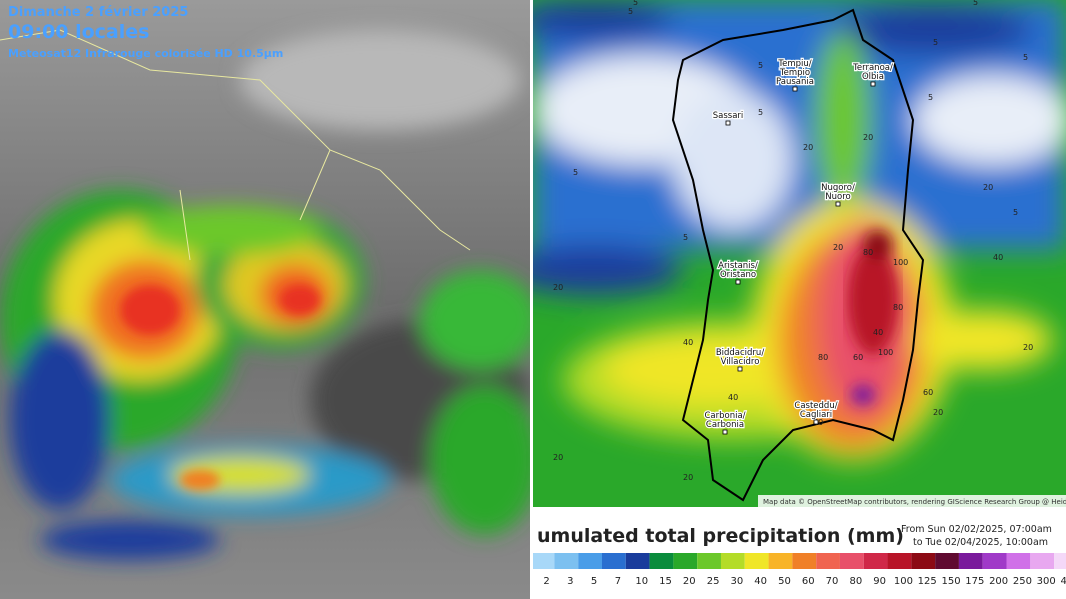 The width and height of the screenshot is (1066, 599). What do you see at coordinates (737, 581) in the screenshot?
I see `legend-label: 30` at bounding box center [737, 581].